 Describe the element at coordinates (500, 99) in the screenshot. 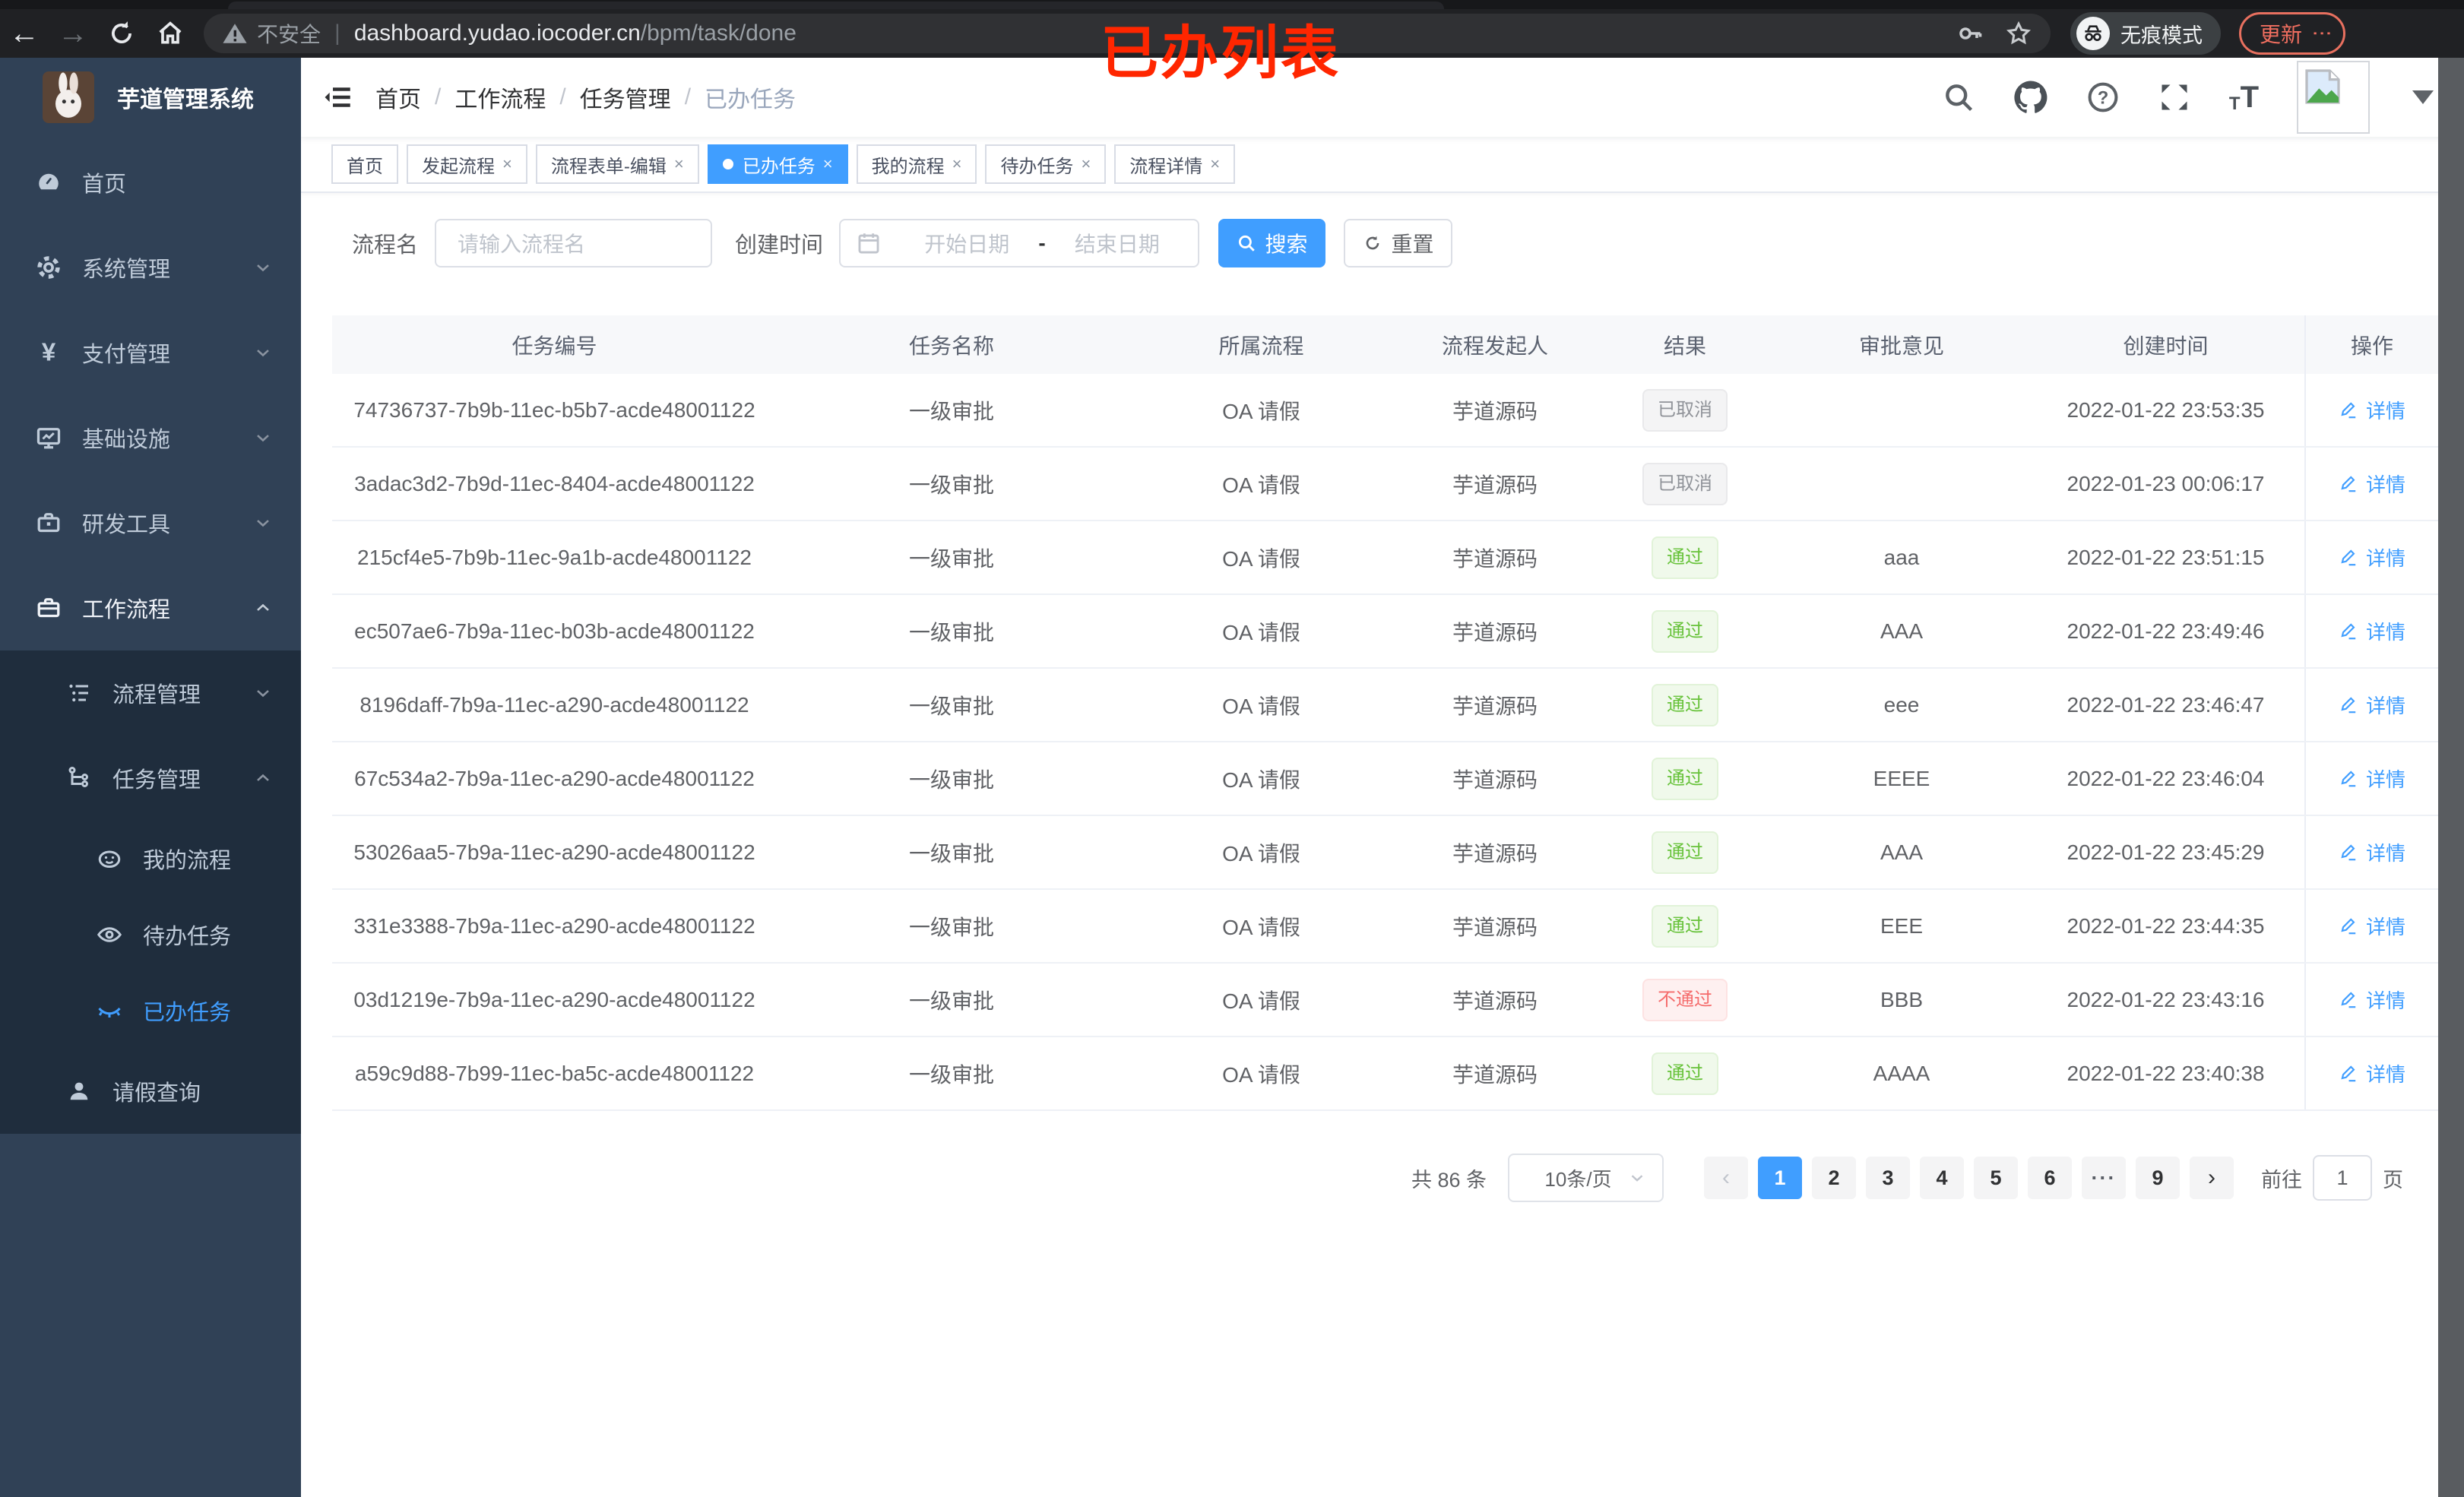

I see `breadcrumb-workflow: 工作流程` at that location.